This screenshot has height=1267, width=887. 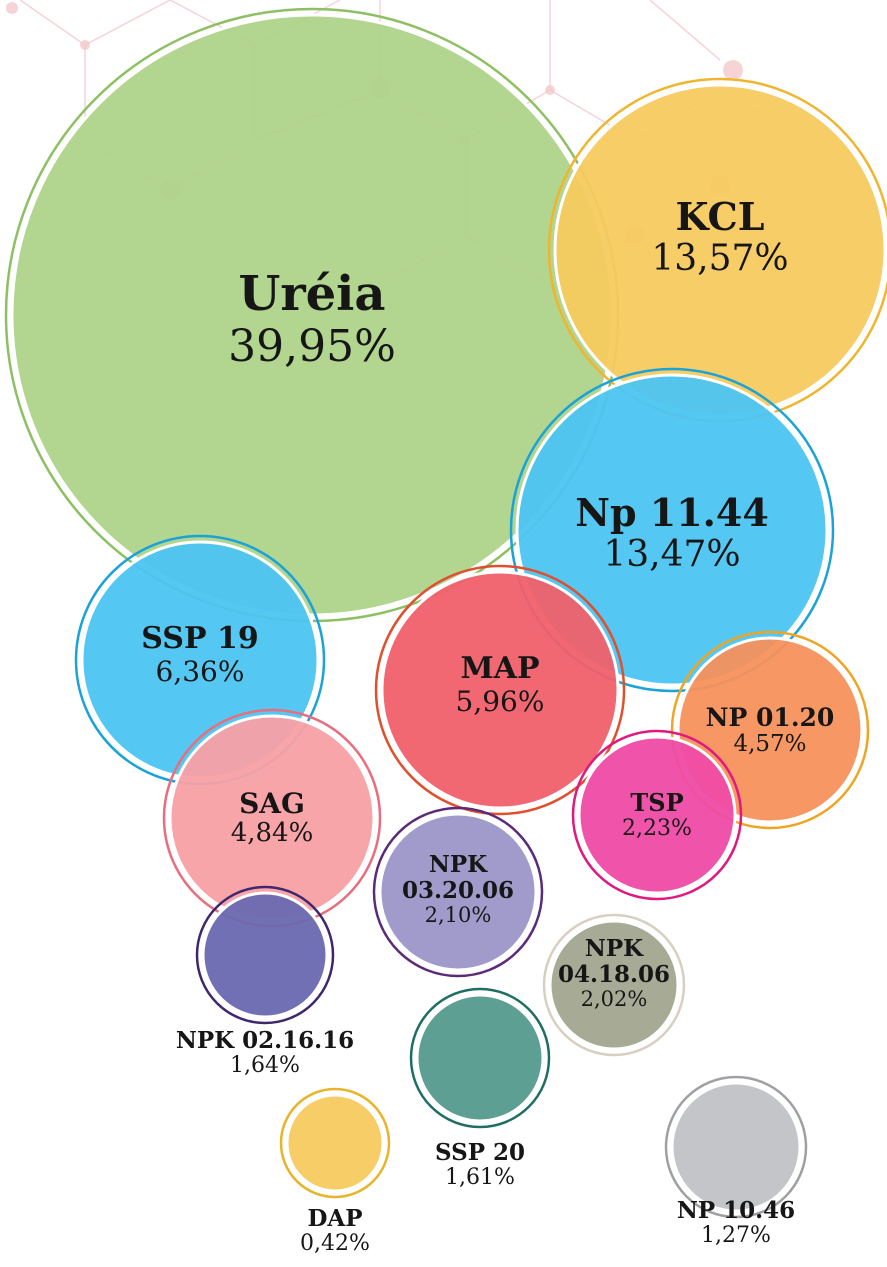 I want to click on bubble-label: NP 01.20 4,57%, so click(x=770, y=731).